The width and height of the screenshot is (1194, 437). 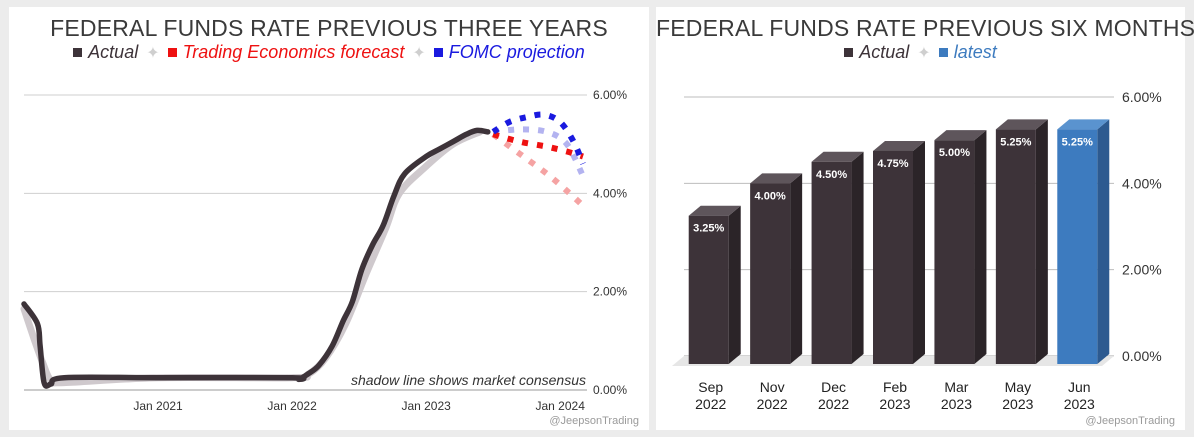 I want to click on x-category-label: Feb, so click(x=895, y=387).